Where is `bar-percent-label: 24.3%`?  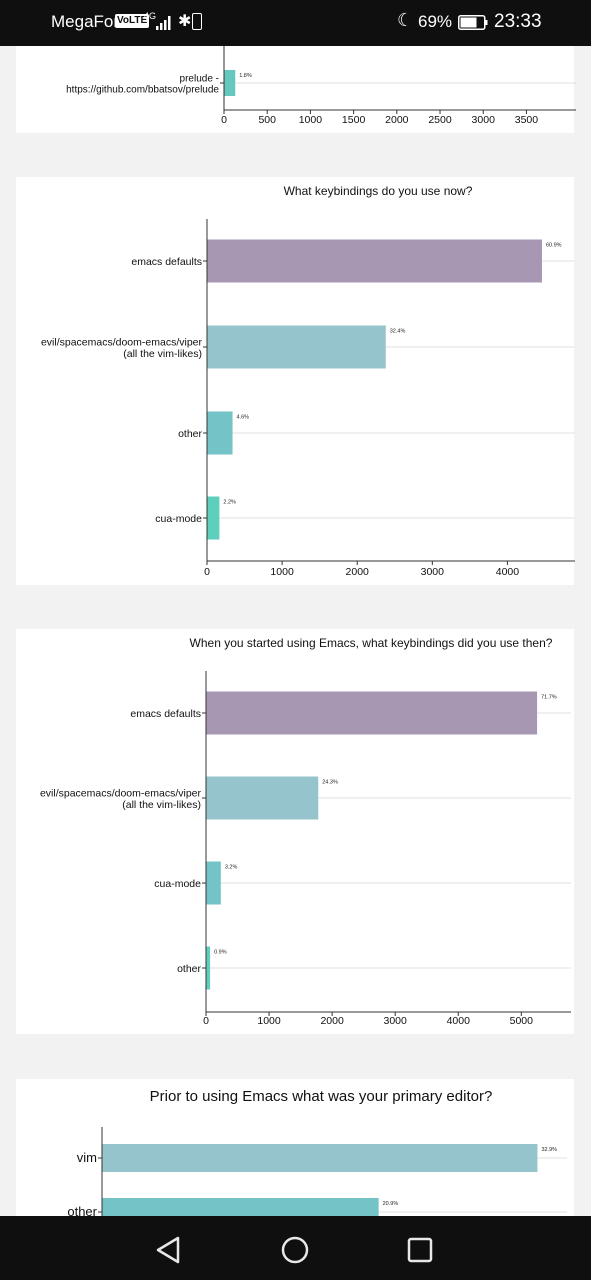
bar-percent-label: 24.3% is located at coordinates (330, 783).